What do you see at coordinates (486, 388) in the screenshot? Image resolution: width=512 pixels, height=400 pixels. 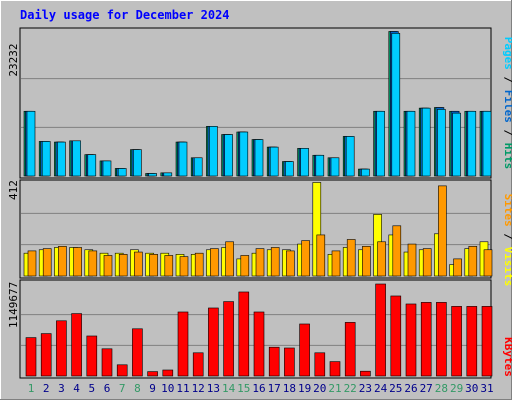 I see `day-label: 31` at bounding box center [486, 388].